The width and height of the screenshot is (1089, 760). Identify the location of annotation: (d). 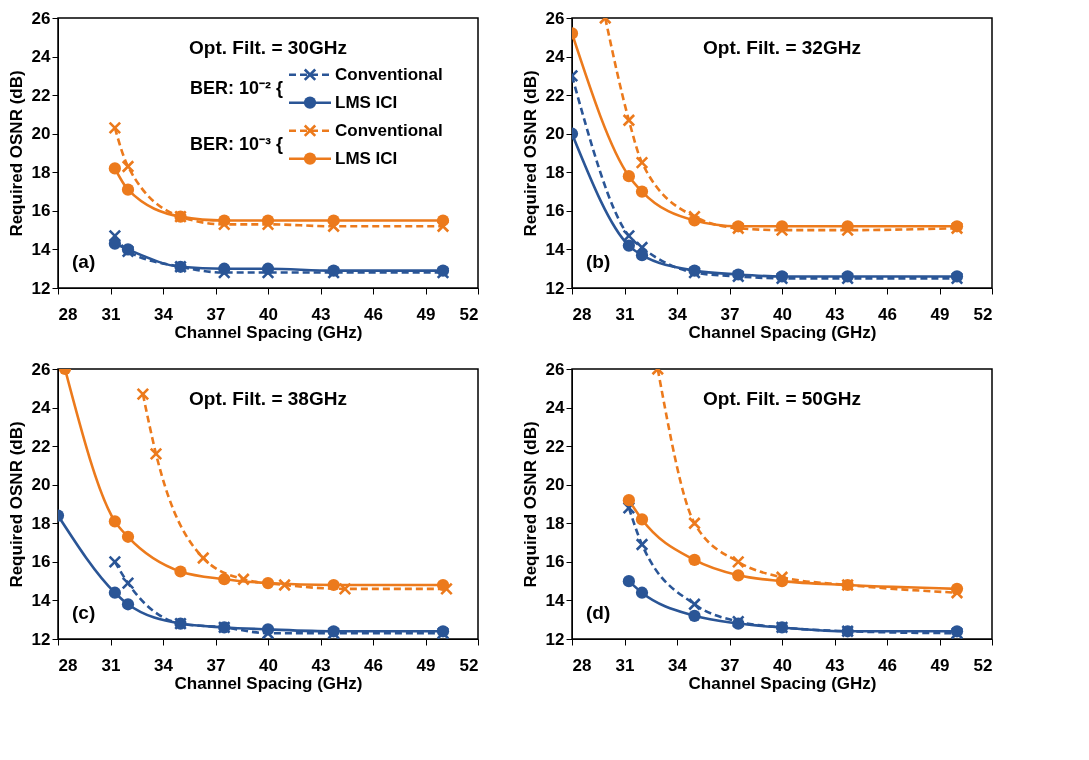
(598, 612).